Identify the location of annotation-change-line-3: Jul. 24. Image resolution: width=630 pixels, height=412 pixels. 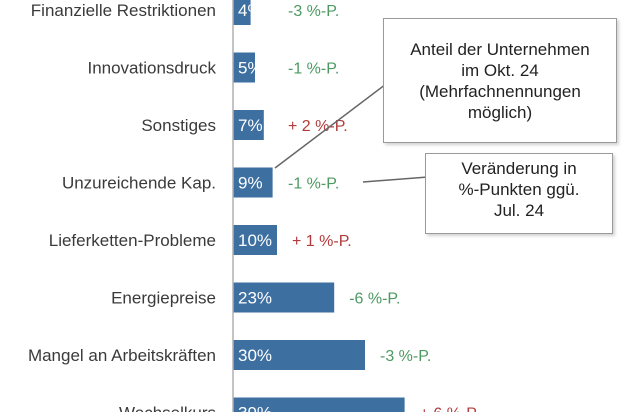
(519, 210).